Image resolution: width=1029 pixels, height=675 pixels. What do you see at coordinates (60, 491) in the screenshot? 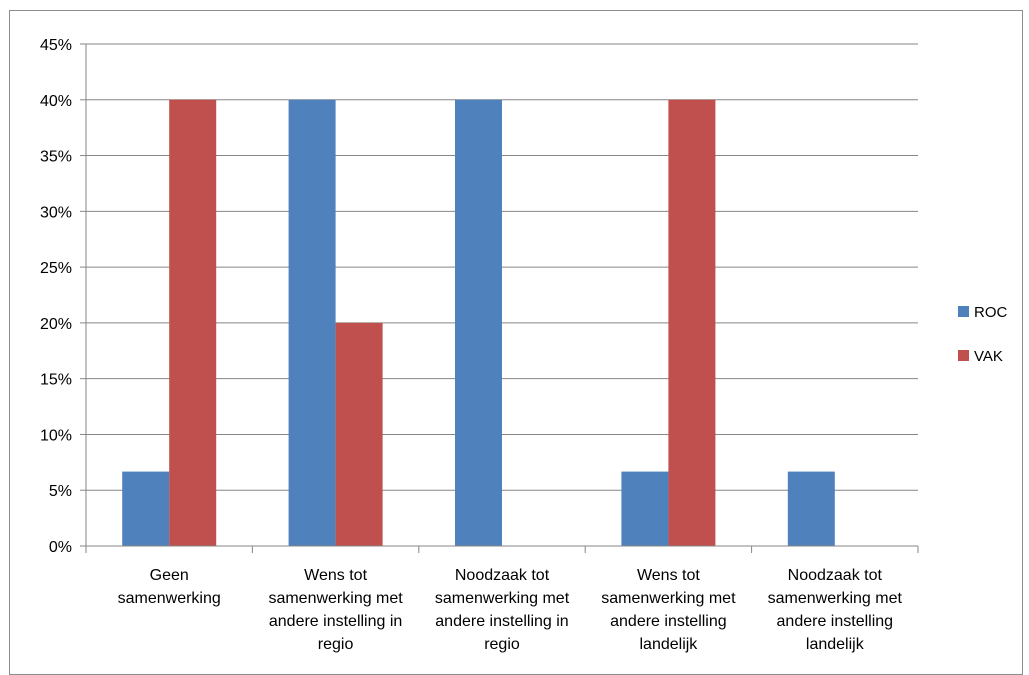
I see `y-tick-label: 5%` at bounding box center [60, 491].